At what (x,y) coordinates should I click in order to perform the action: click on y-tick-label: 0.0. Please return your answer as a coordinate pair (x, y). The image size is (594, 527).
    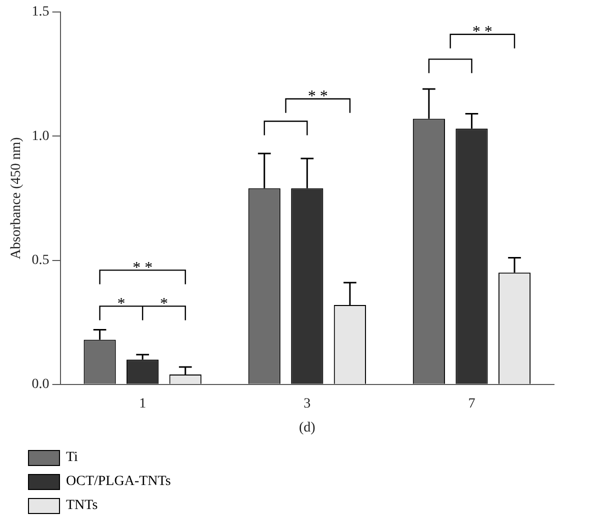
    Looking at the image, I should click on (41, 384).